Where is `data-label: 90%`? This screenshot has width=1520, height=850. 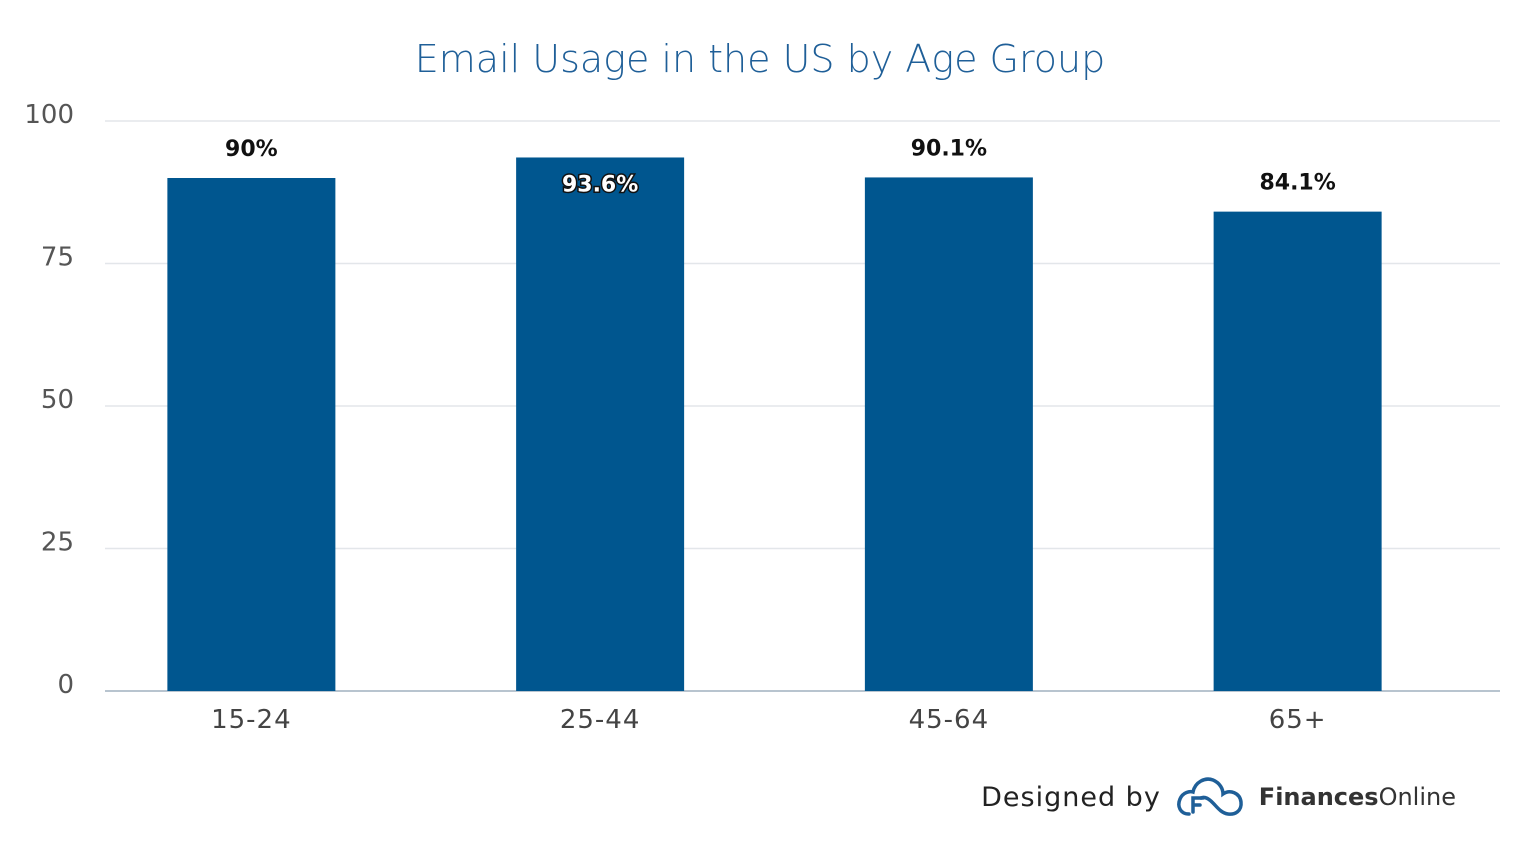 data-label: 90% is located at coordinates (251, 149).